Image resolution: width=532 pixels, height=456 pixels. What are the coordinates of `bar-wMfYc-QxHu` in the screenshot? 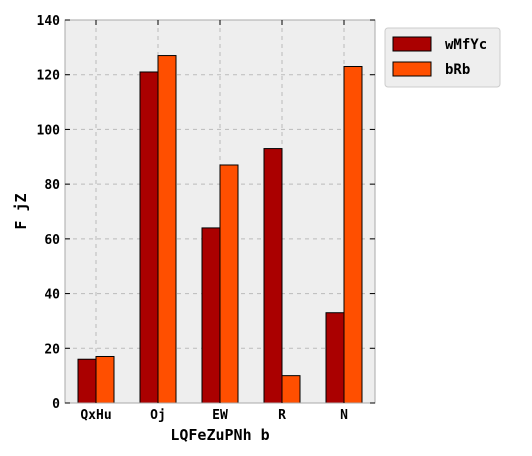 It's located at (87, 381).